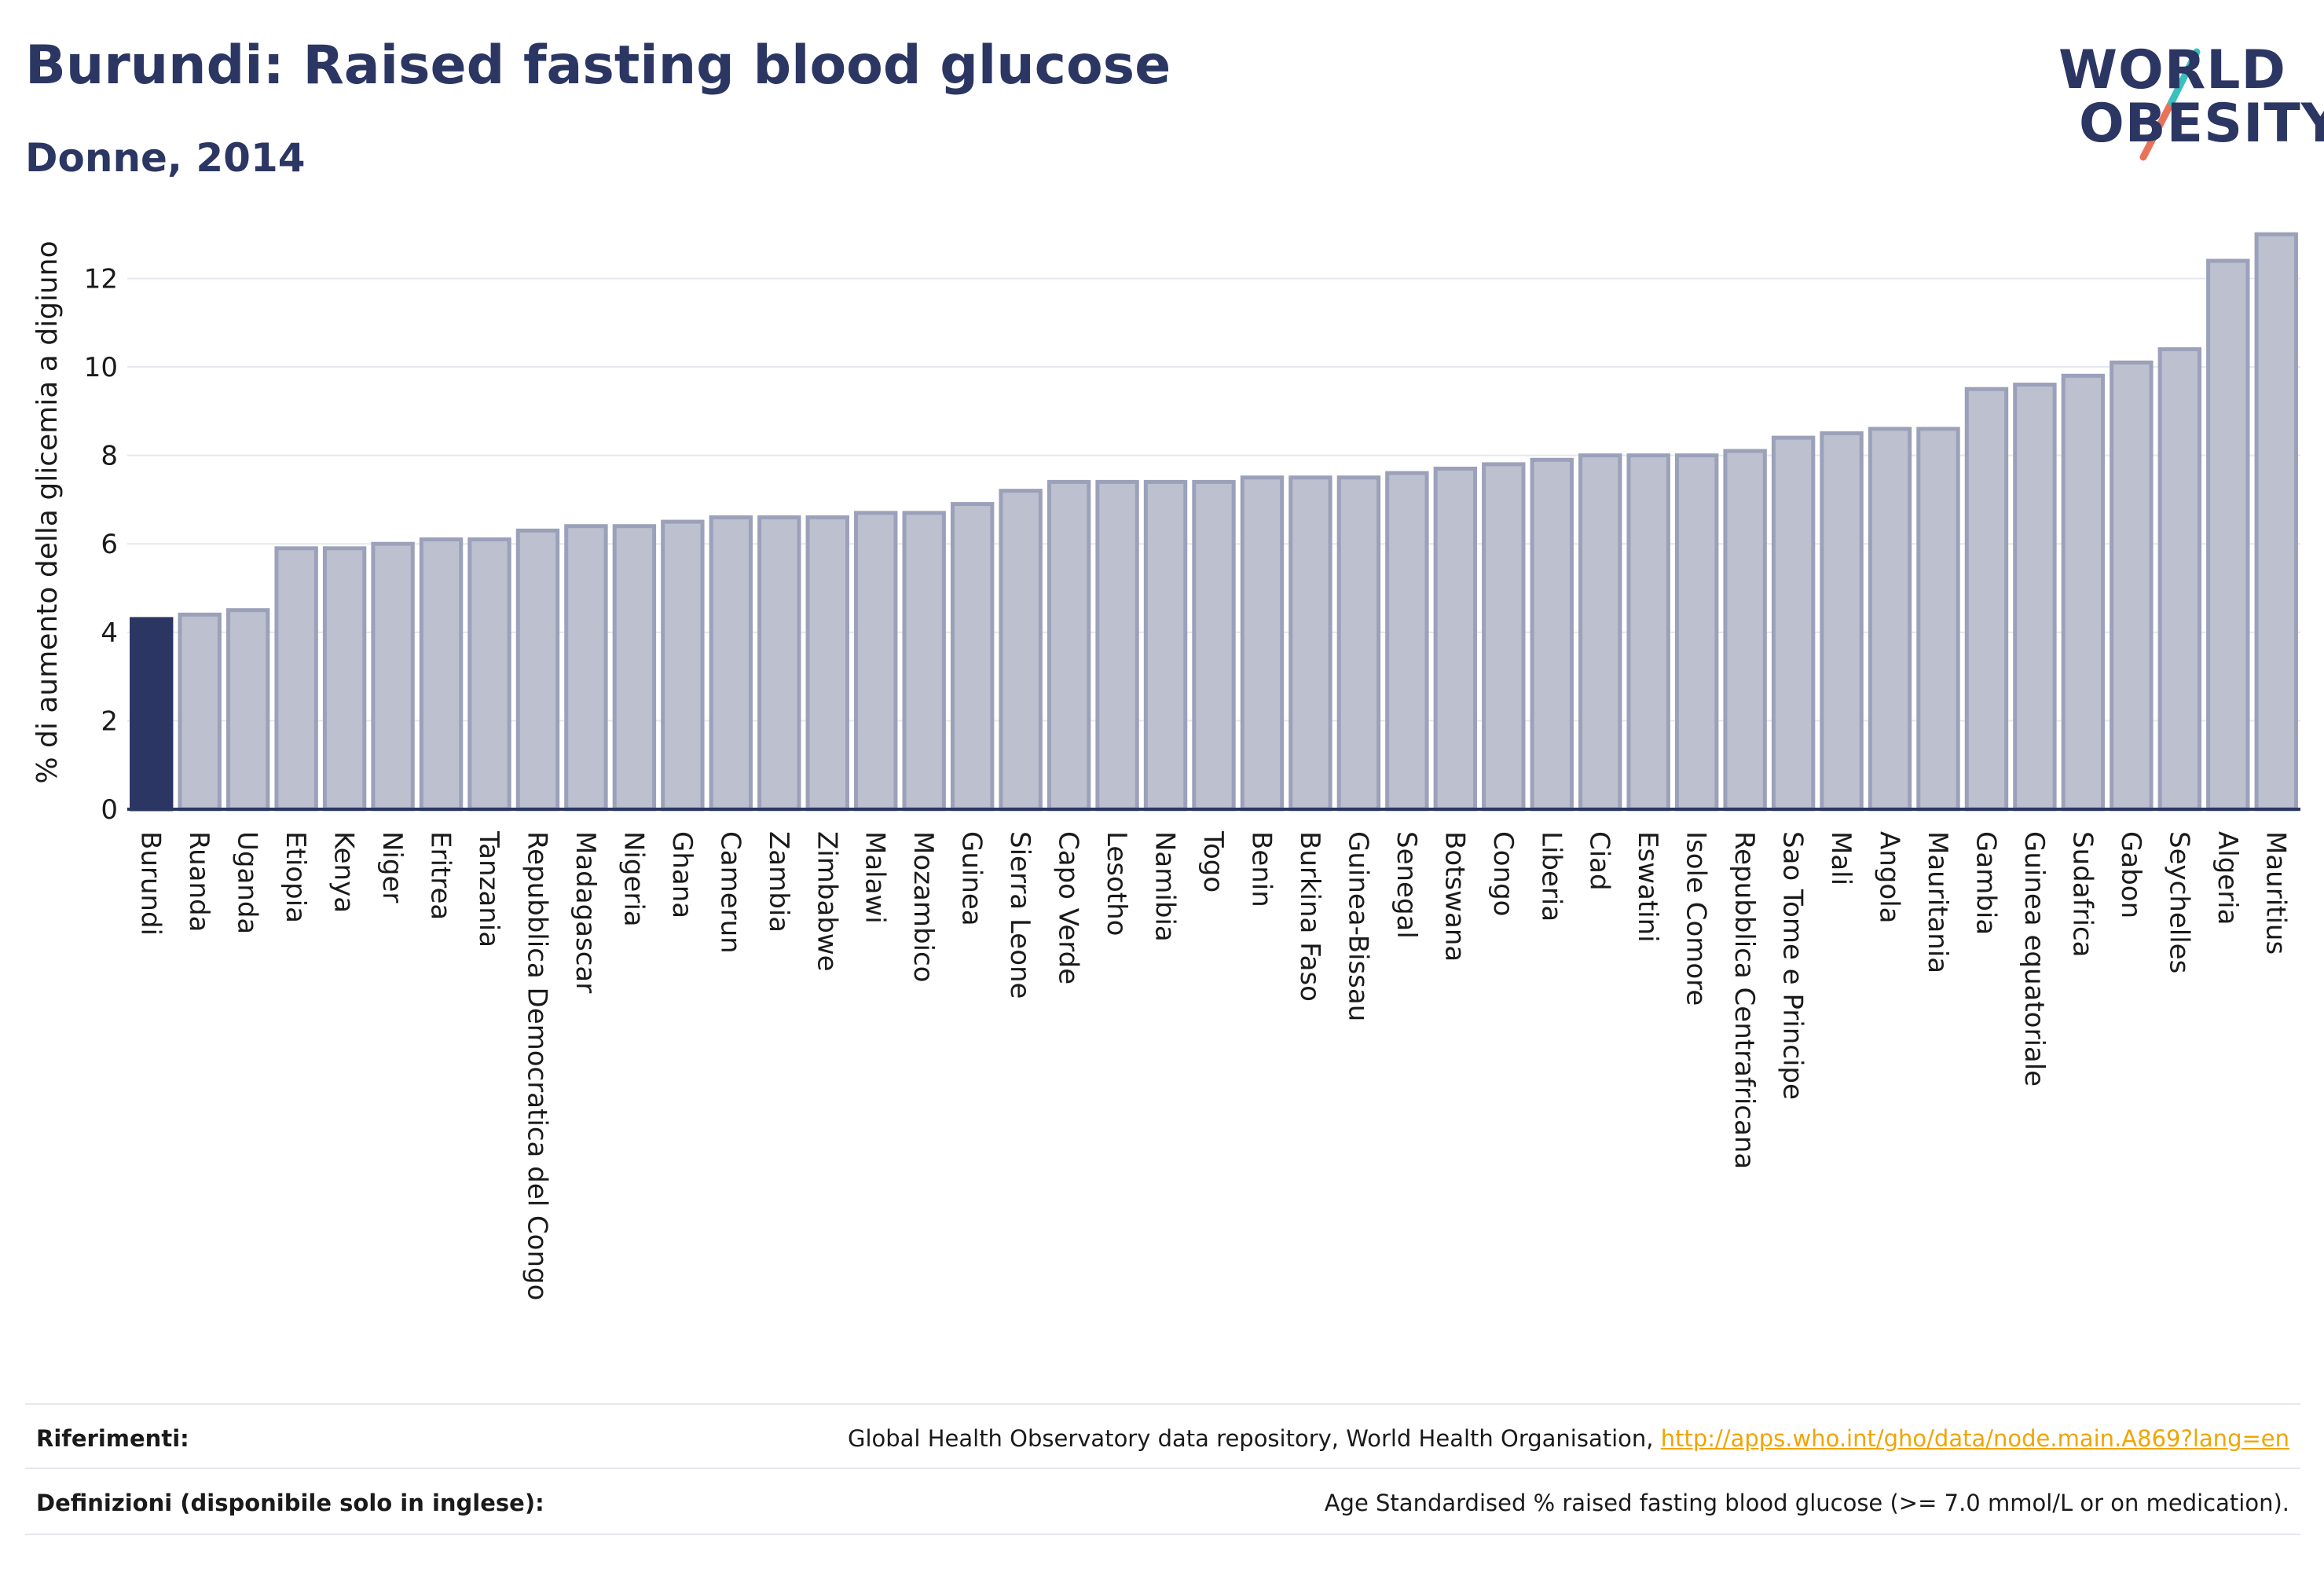 This screenshot has width=2324, height=1576. What do you see at coordinates (1937, 902) in the screenshot?
I see `x-tick-label: Mauritania` at bounding box center [1937, 902].